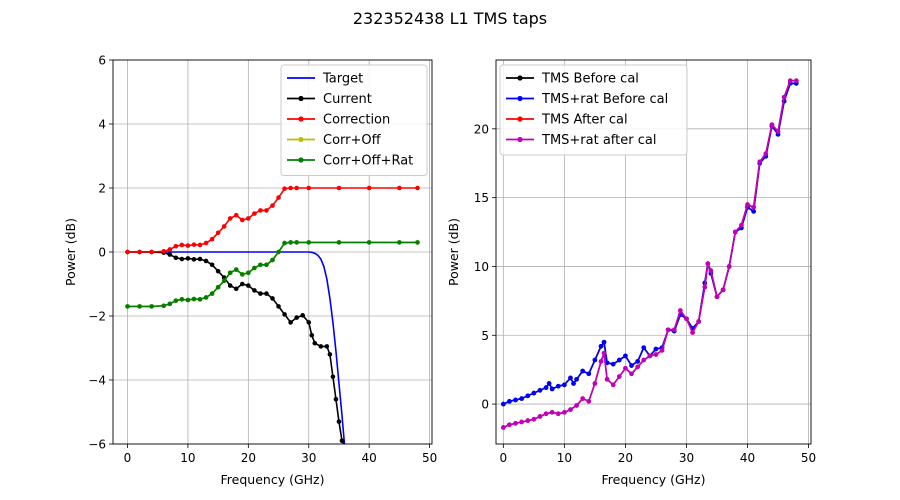  Describe the element at coordinates (654, 479) in the screenshot. I see `x-axis-label: Frequency (GHz)` at that location.